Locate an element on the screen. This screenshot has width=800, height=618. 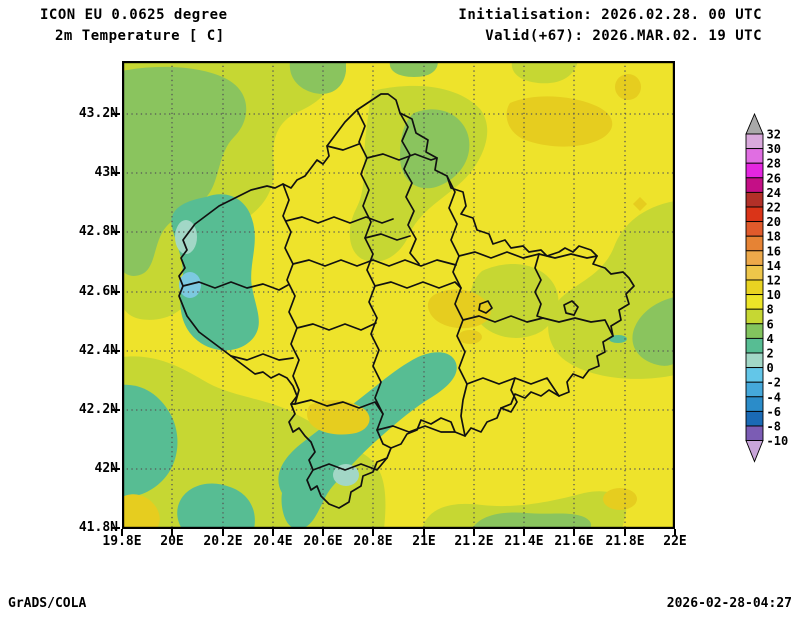
lon-tick-label: 20E is located at coordinates (172, 541).